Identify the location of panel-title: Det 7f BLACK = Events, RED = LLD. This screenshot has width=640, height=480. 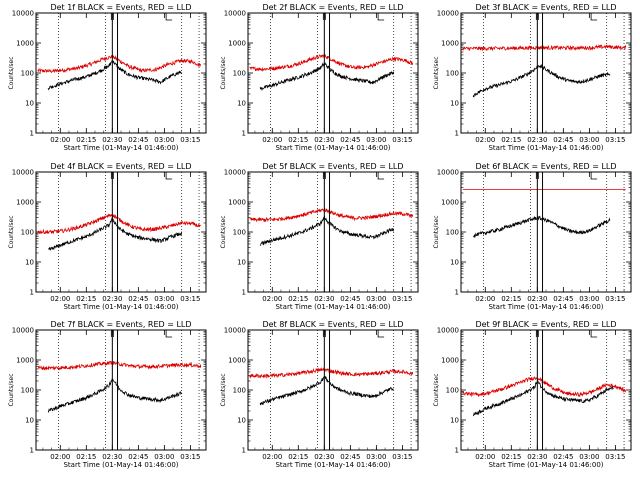
(120, 324).